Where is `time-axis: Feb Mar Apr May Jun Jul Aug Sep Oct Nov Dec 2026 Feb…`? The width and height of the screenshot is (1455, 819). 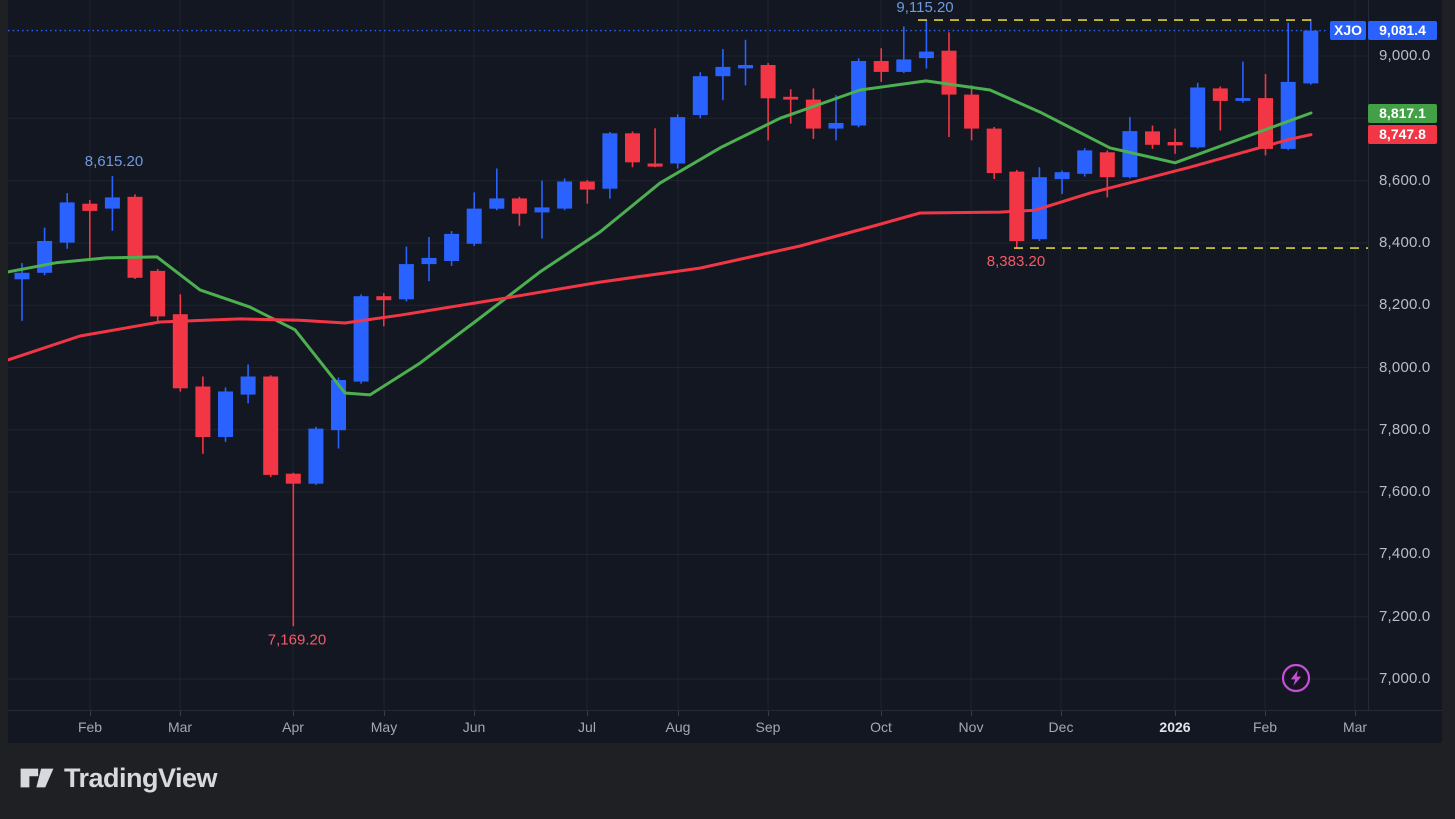 time-axis: Feb Mar Apr May Jun Jul Aug Sep Oct Nov Dec 2026 Feb… is located at coordinates (725, 727).